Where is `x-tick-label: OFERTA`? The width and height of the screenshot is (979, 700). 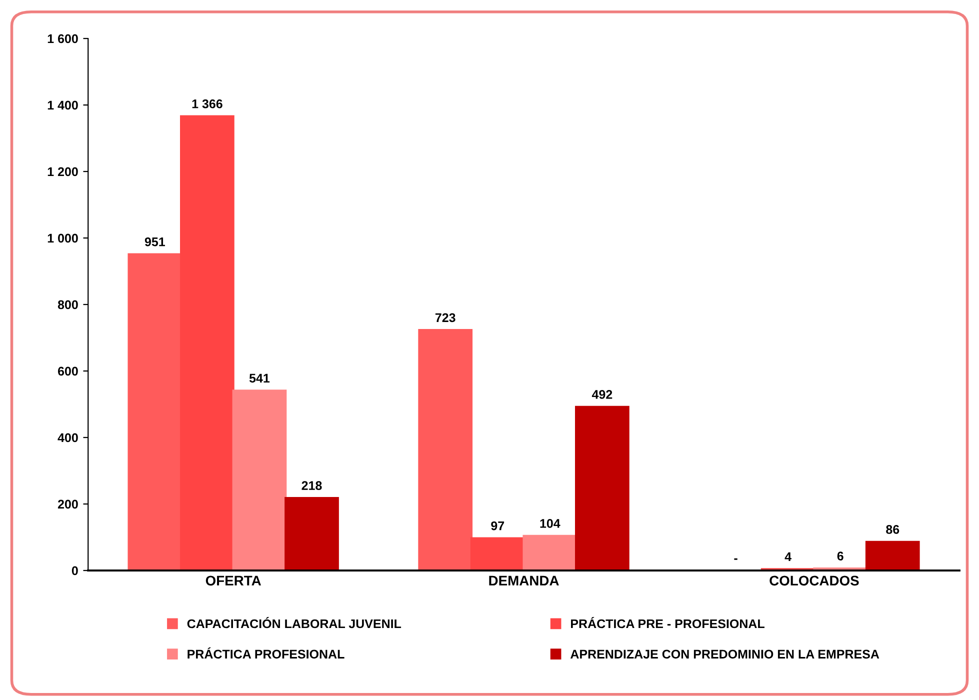
x-tick-label: OFERTA is located at coordinates (233, 581).